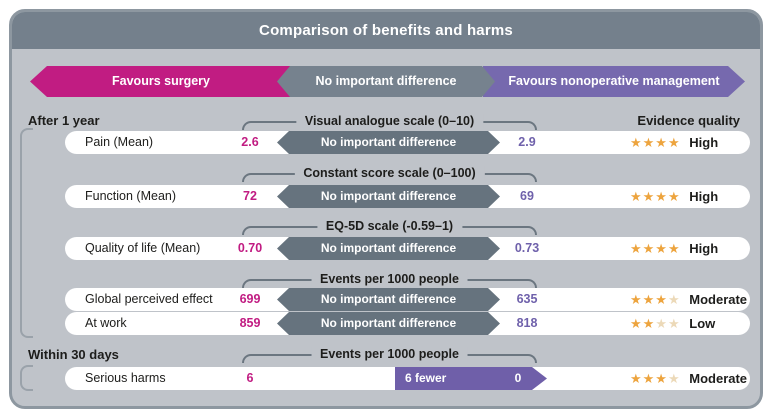 The width and height of the screenshot is (773, 417). I want to click on star-rating-filled-icon: ★★, so click(643, 323).